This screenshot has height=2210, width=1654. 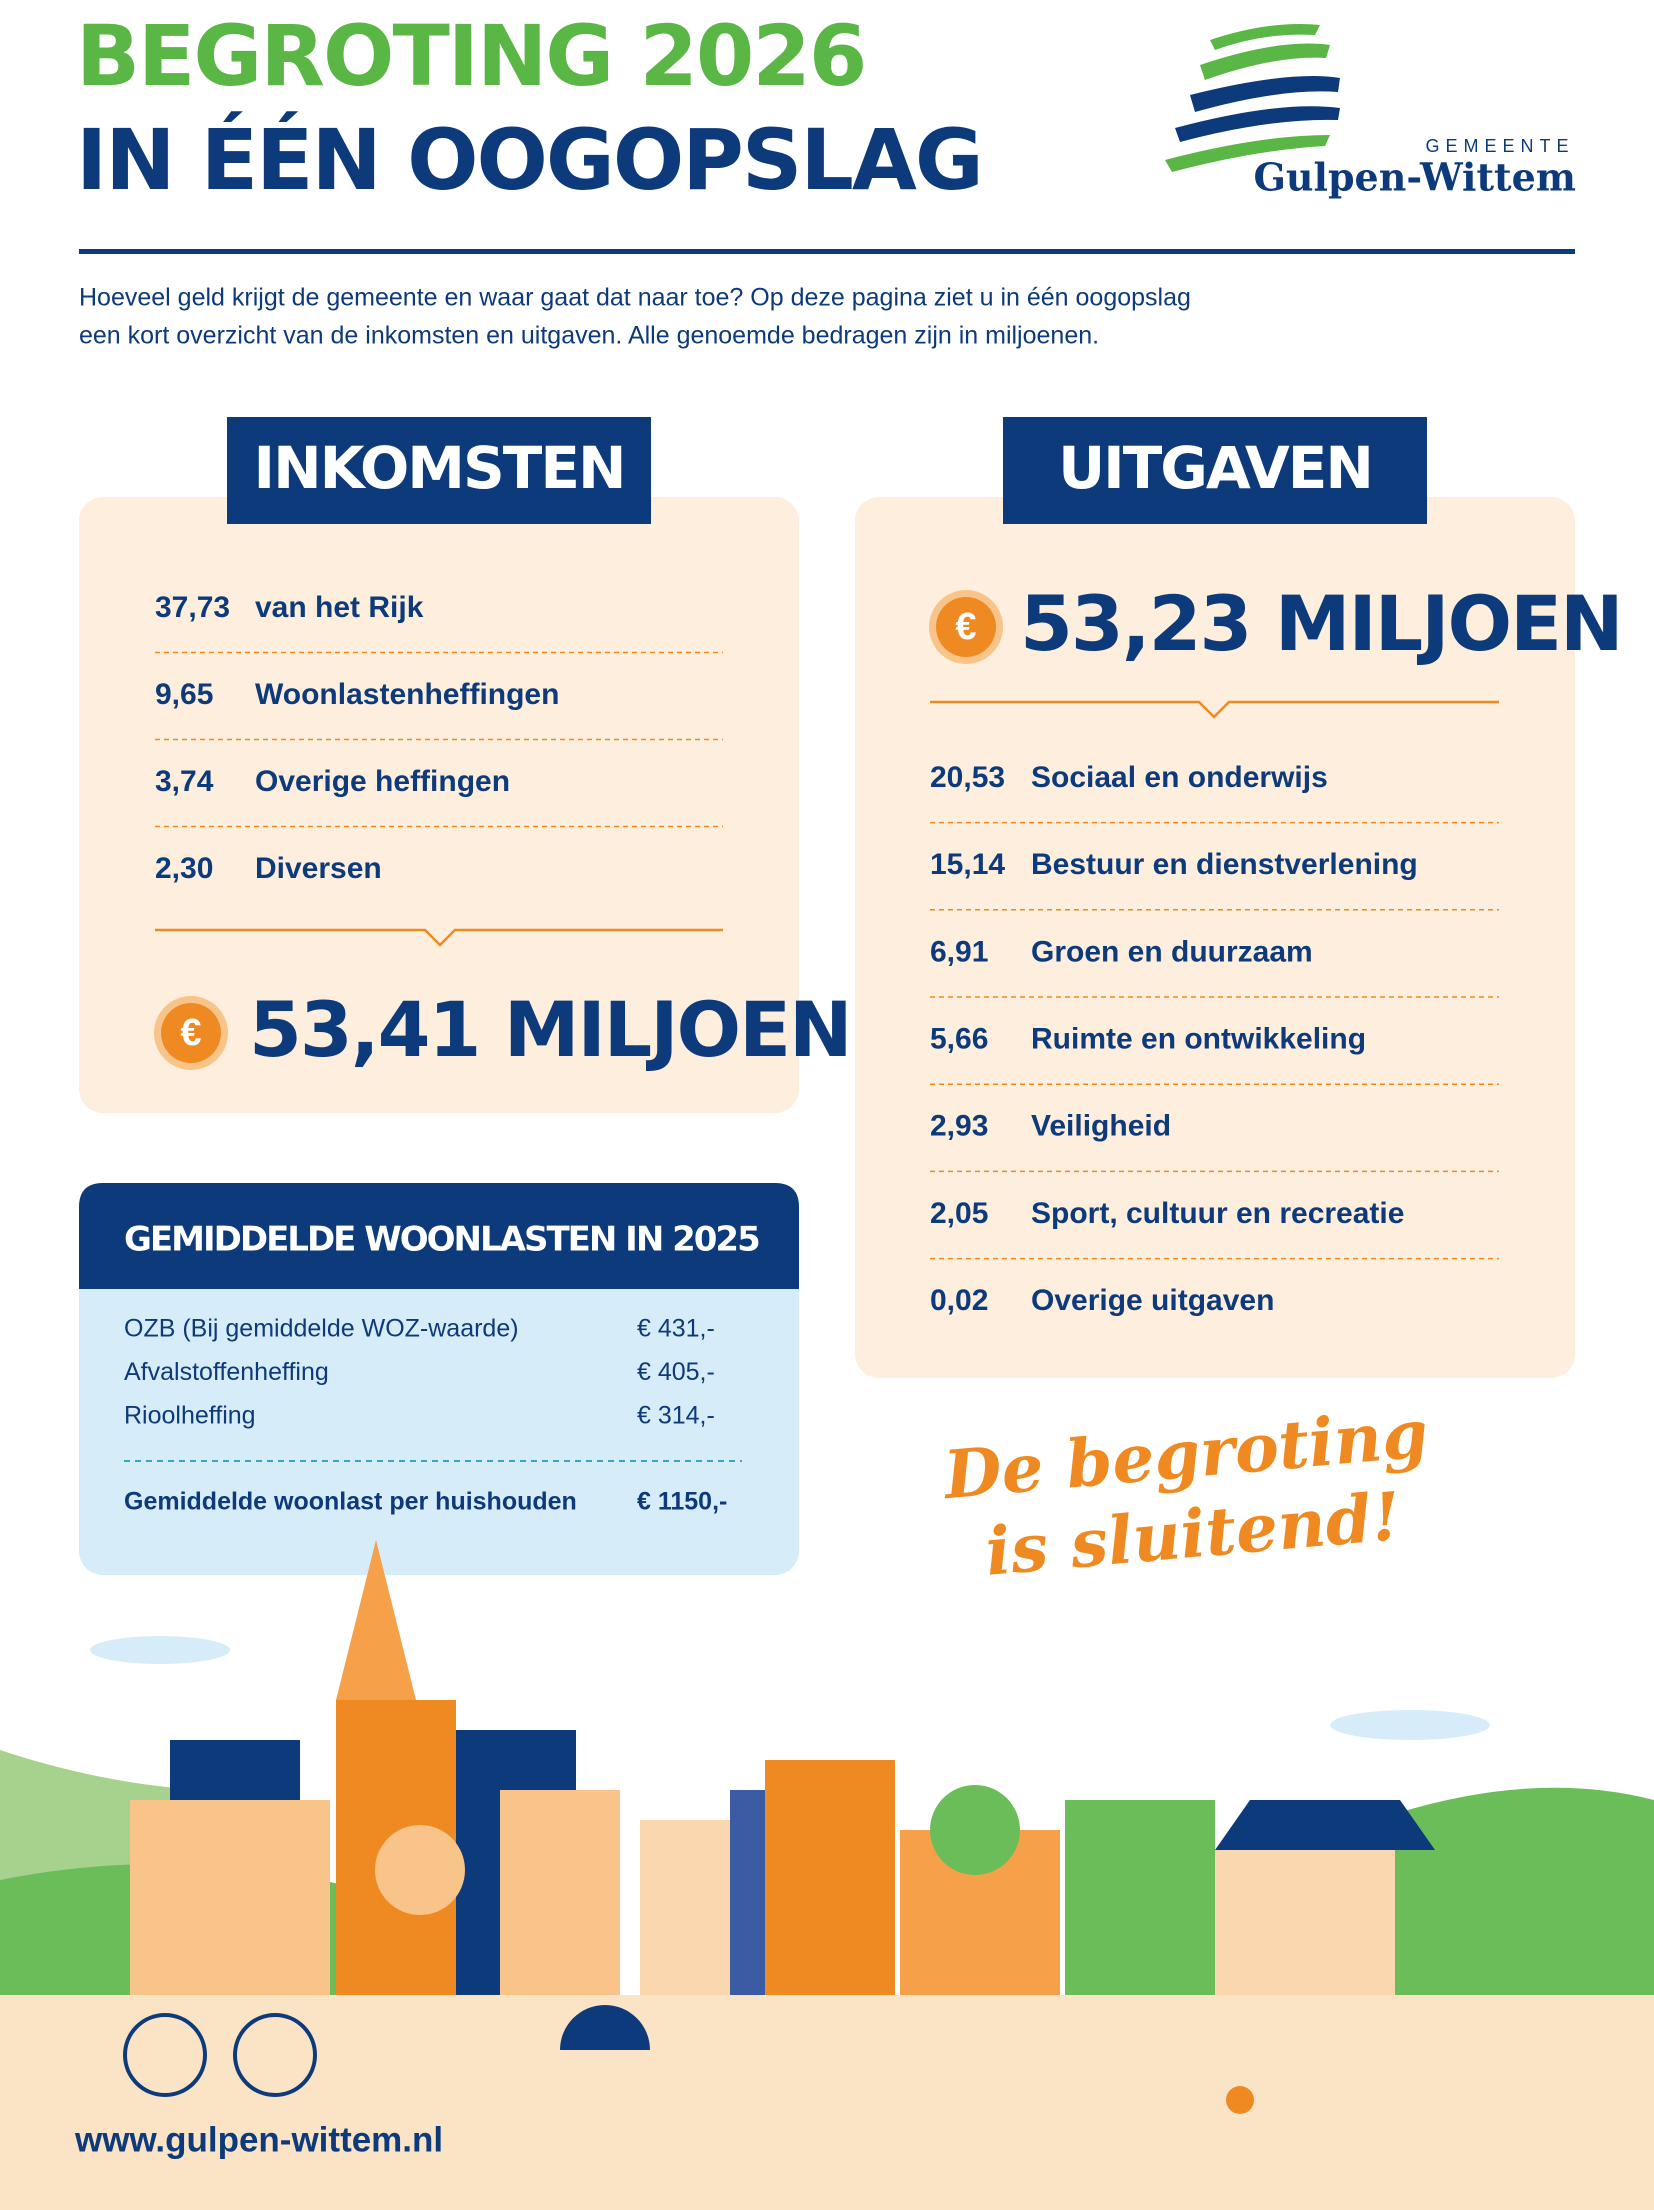 I want to click on income-divider, so click(x=439, y=937).